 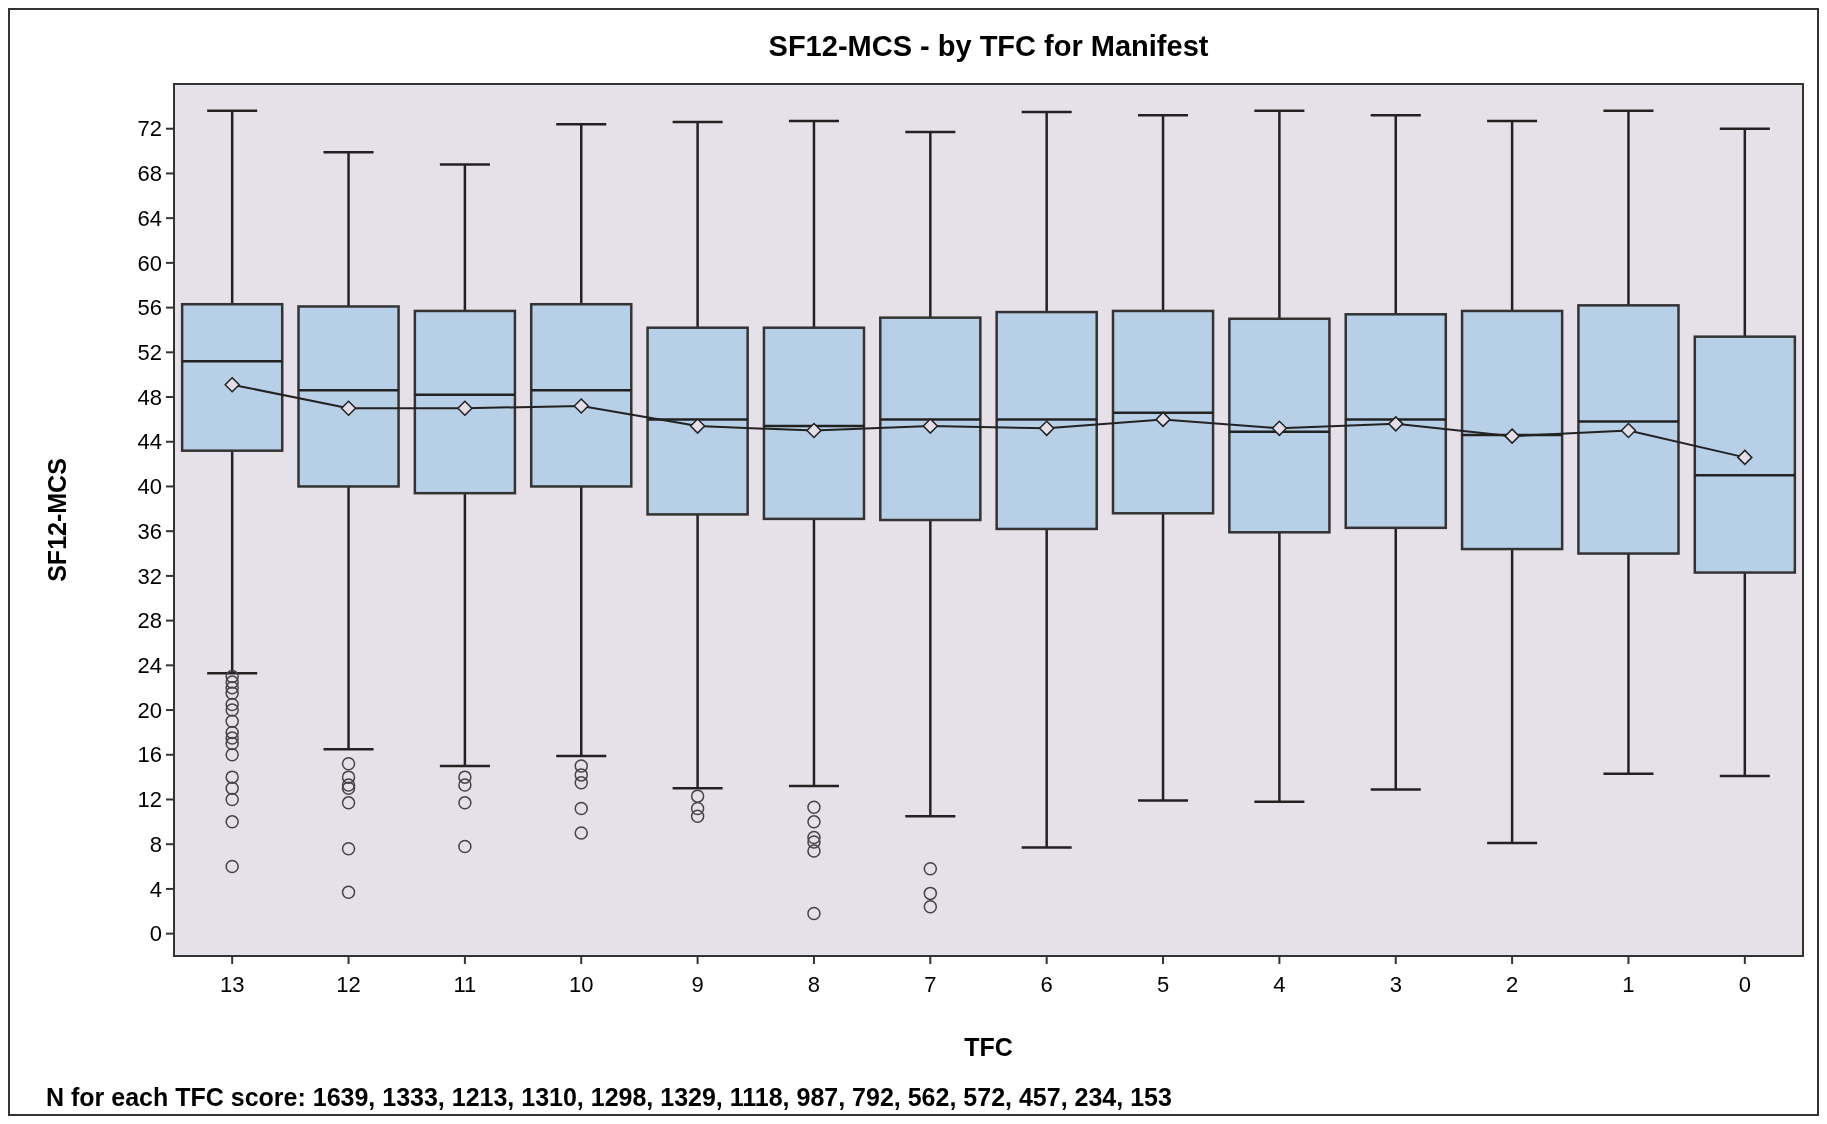 What do you see at coordinates (149, 218) in the screenshot?
I see `y-tick-label: 64` at bounding box center [149, 218].